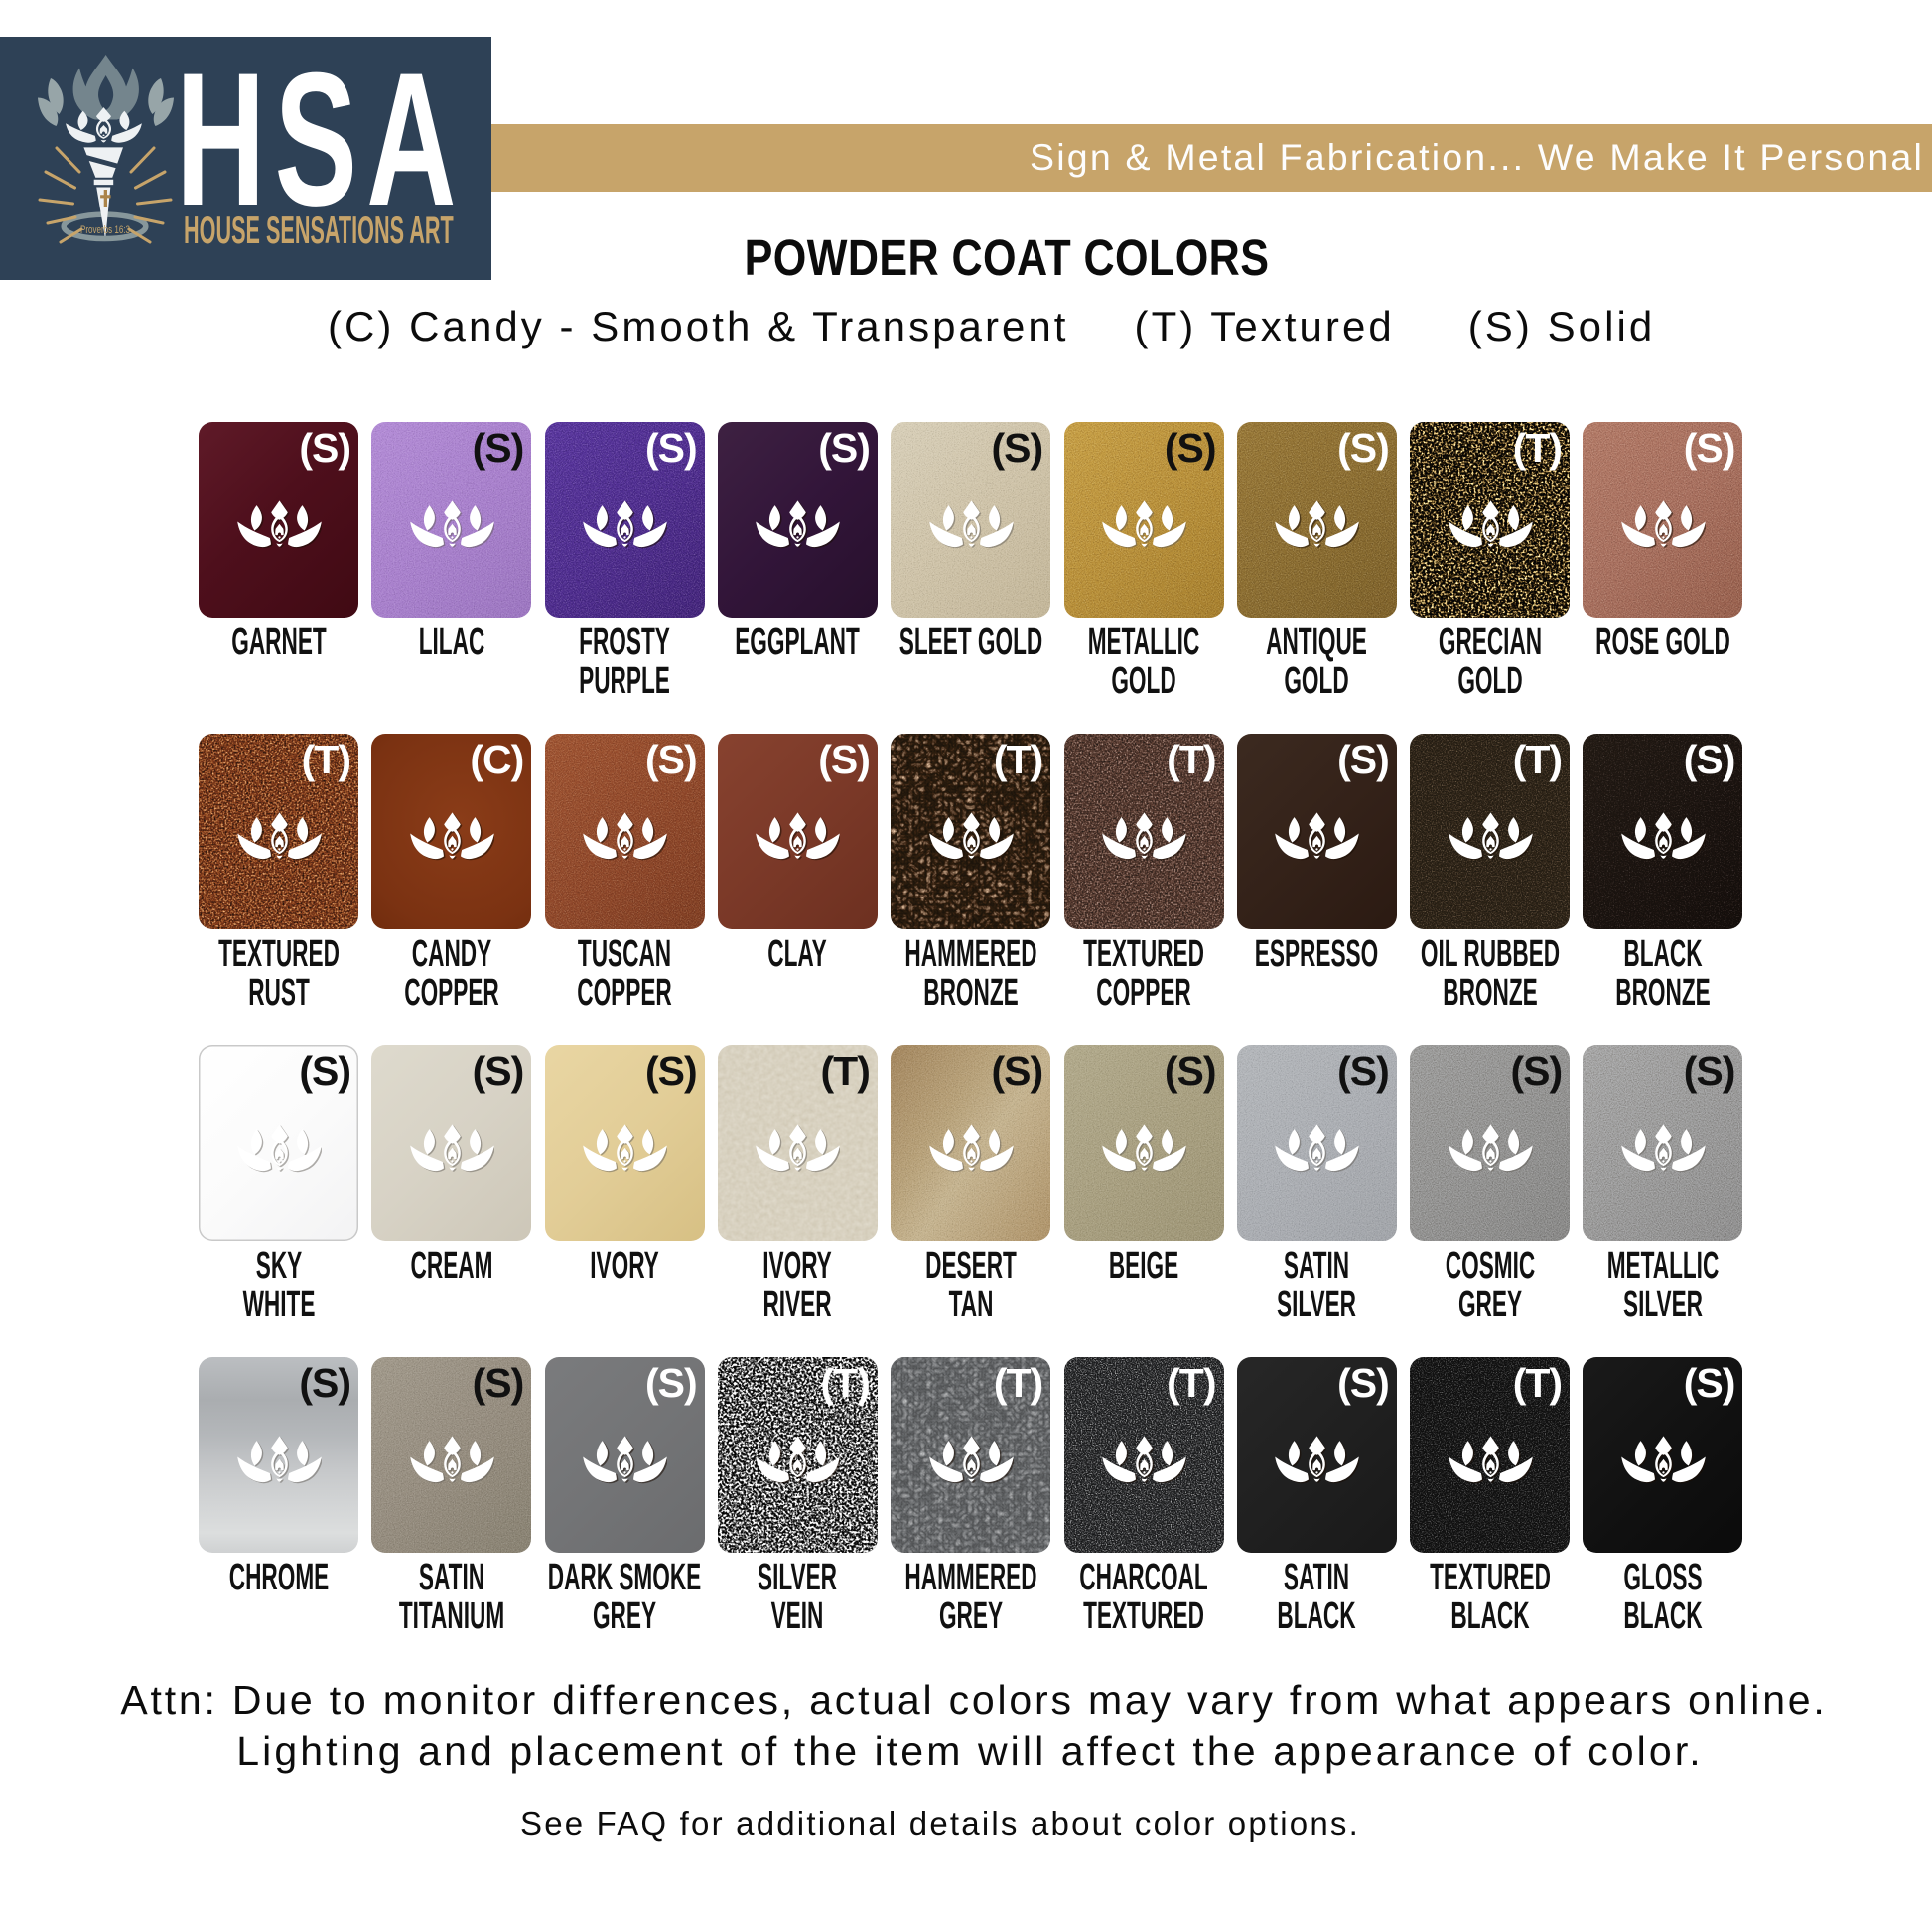 This screenshot has width=1932, height=1932. I want to click on svg-text: Proverbs 16:3, so click(105, 230).